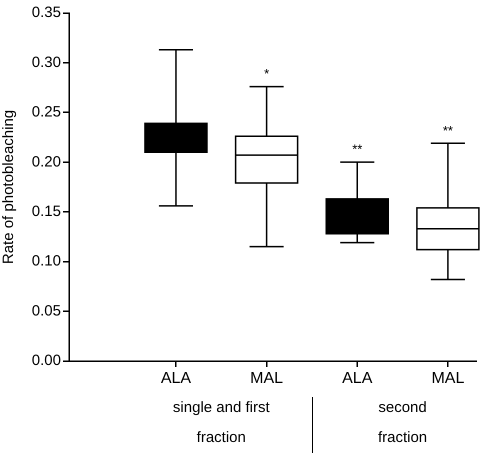 The image size is (486, 455). Describe the element at coordinates (46, 361) in the screenshot. I see `y-tick-label: 0.00` at that location.